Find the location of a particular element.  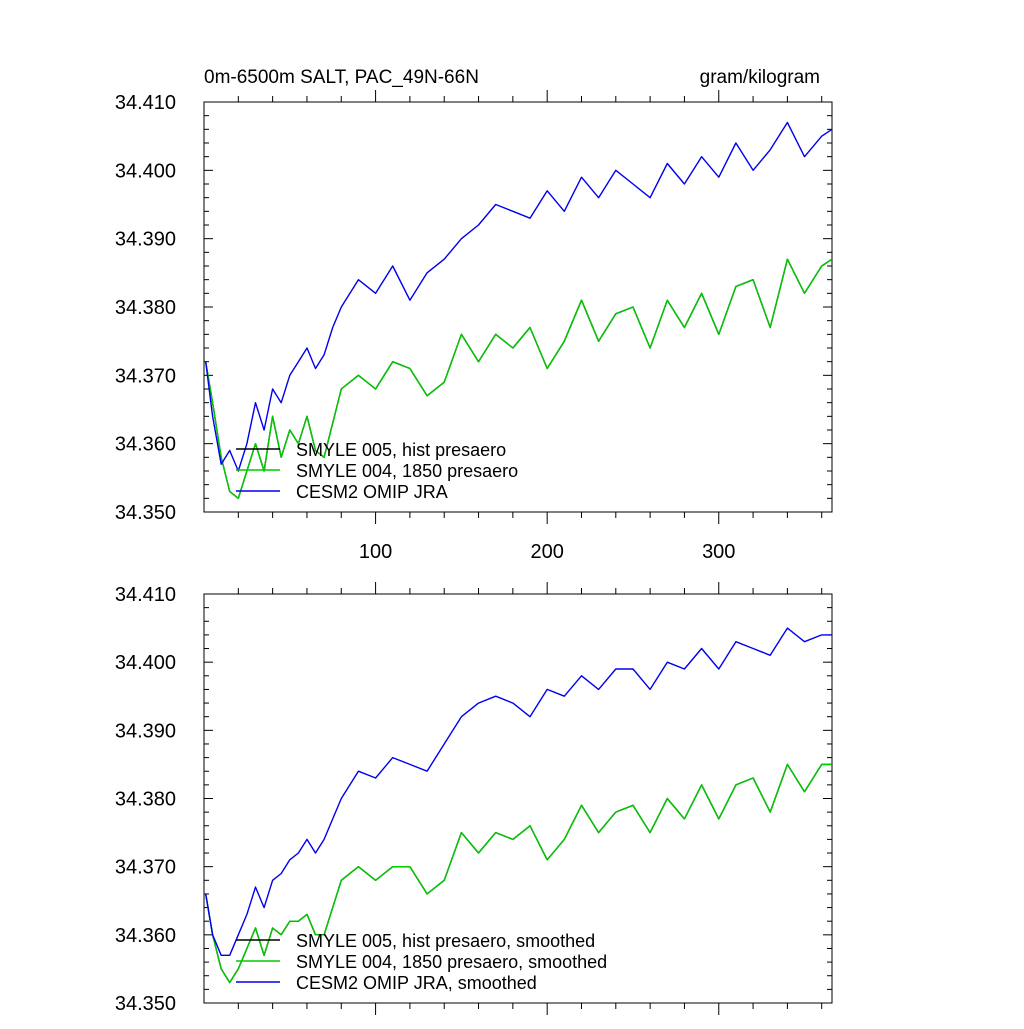

chart-title-right: gram/kilogram is located at coordinates (760, 77).